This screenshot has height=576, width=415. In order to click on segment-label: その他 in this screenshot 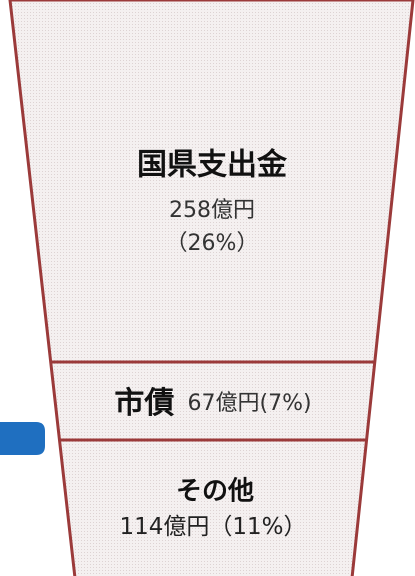, I will do `click(215, 492)`.